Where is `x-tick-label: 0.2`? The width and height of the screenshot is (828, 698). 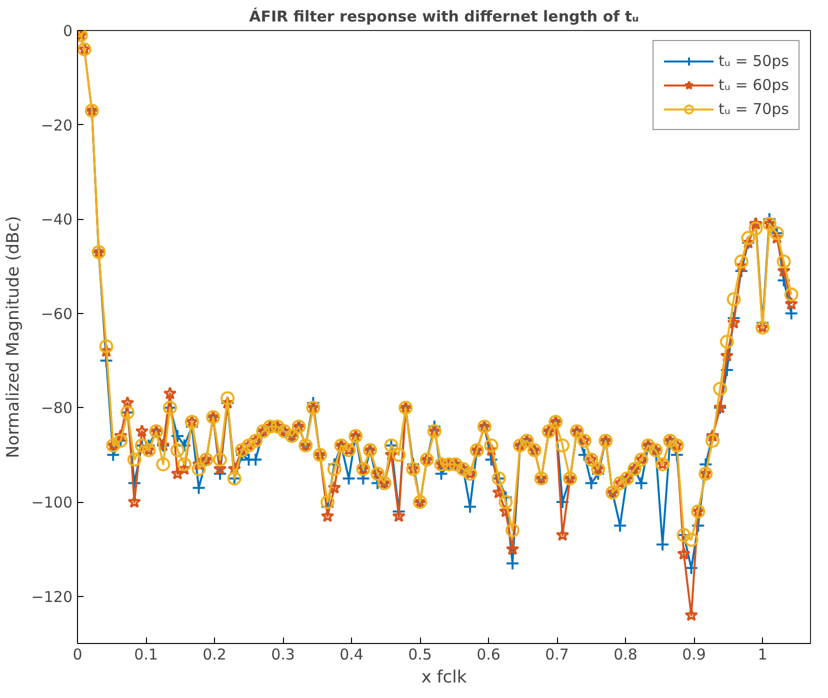
x-tick-label: 0.2 is located at coordinates (214, 655).